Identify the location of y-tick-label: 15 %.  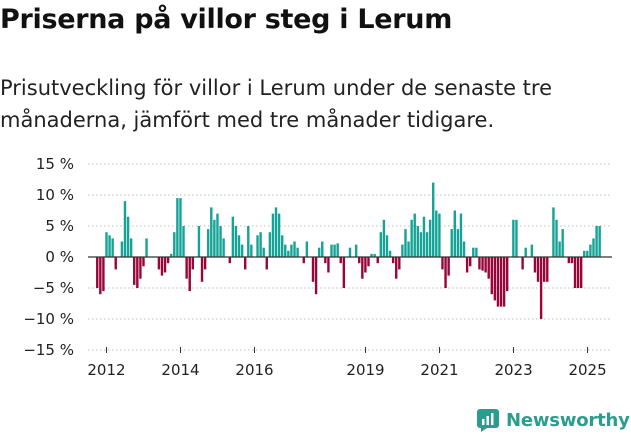
(55, 164).